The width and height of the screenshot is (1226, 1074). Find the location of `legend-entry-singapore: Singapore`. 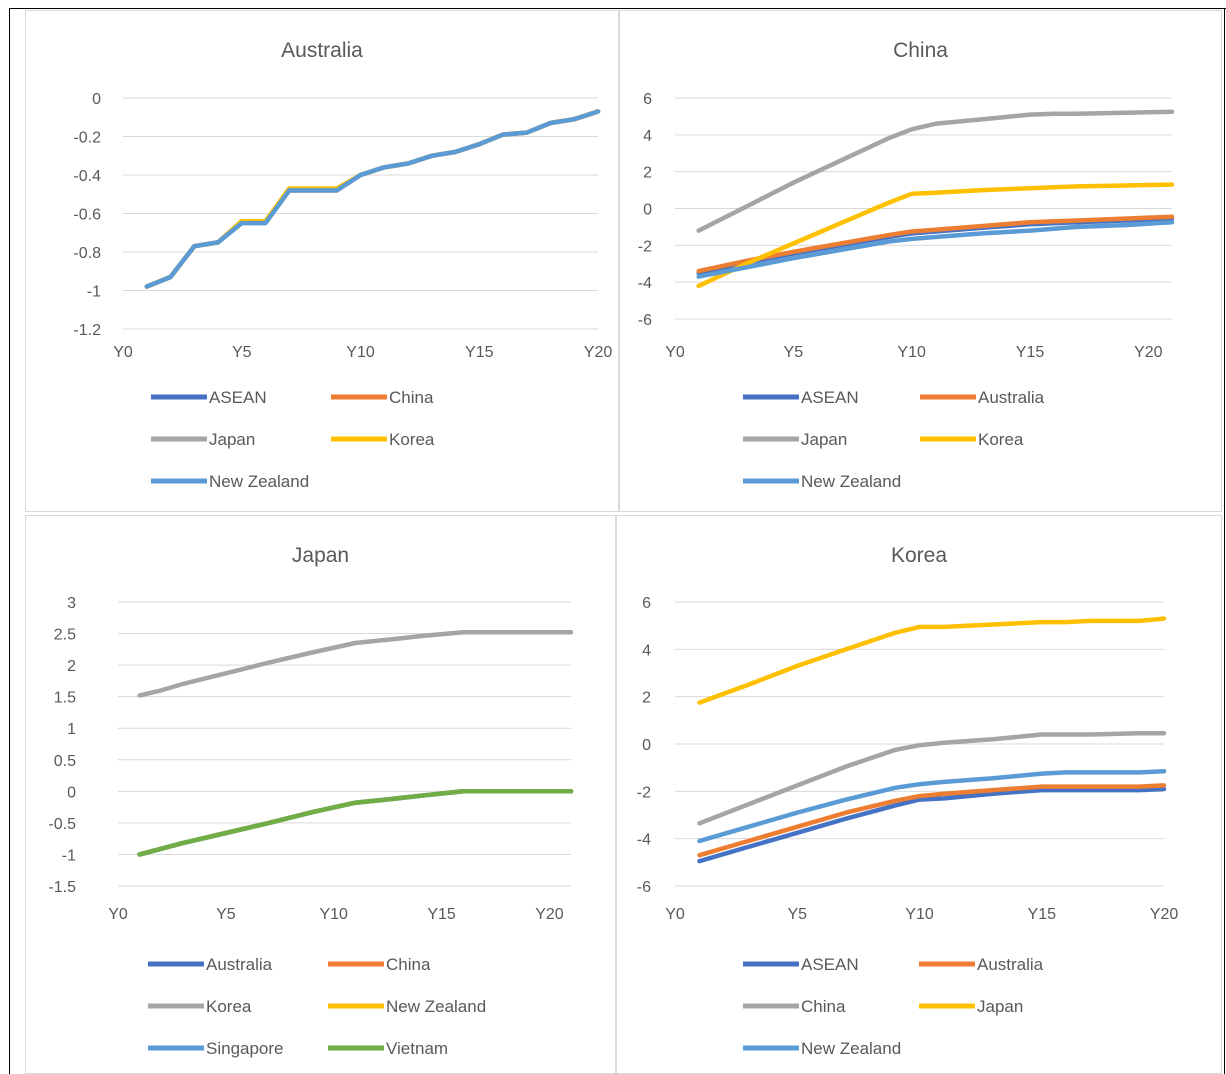

legend-entry-singapore: Singapore is located at coordinates (216, 1048).